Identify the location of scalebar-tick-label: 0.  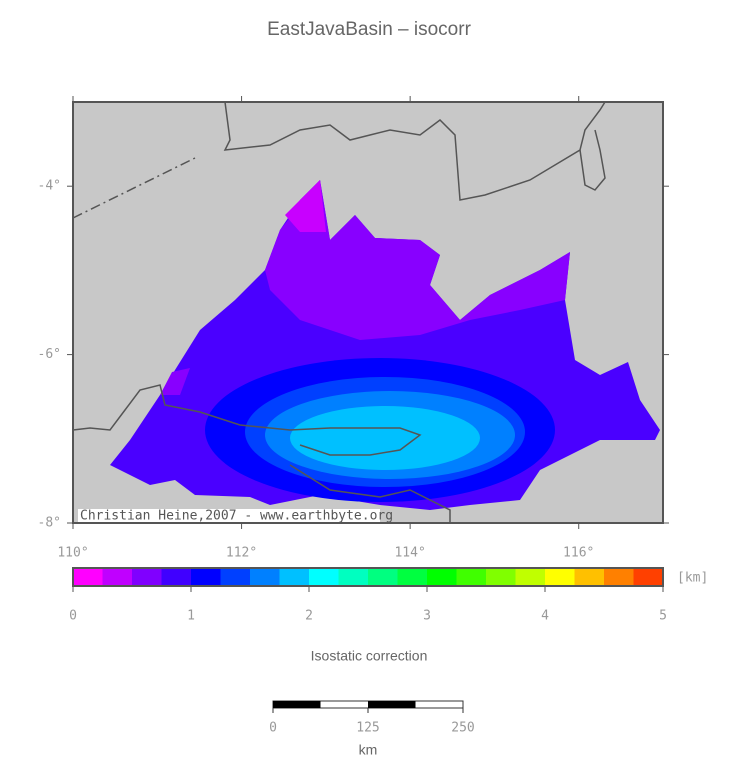
(273, 728).